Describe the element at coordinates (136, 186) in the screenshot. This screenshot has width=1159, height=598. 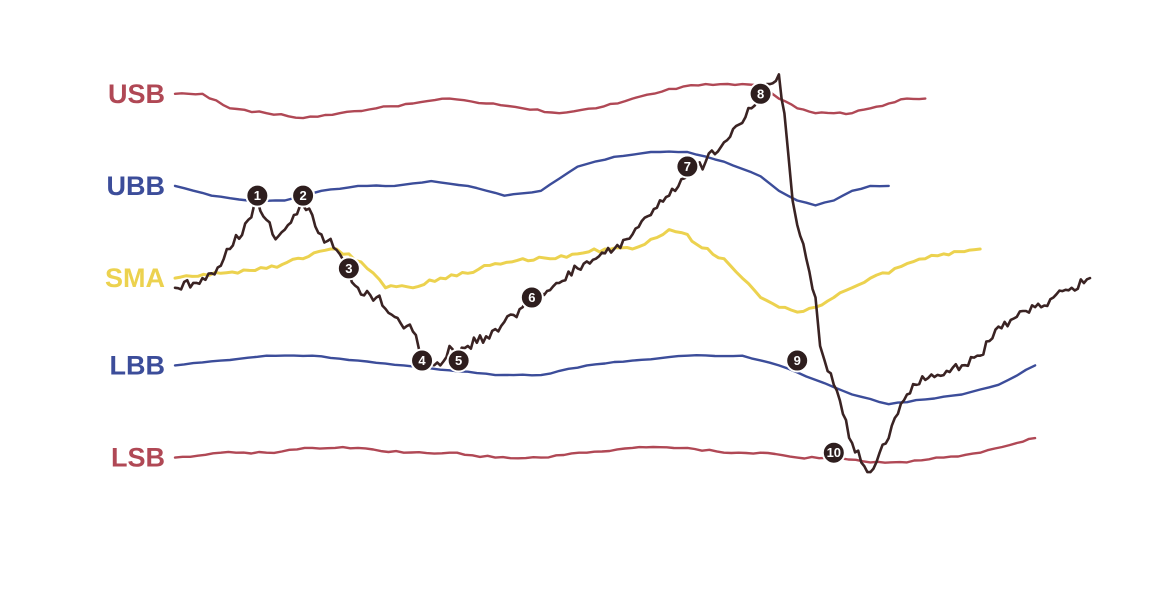
I see `band-label-ubb: UBB` at that location.